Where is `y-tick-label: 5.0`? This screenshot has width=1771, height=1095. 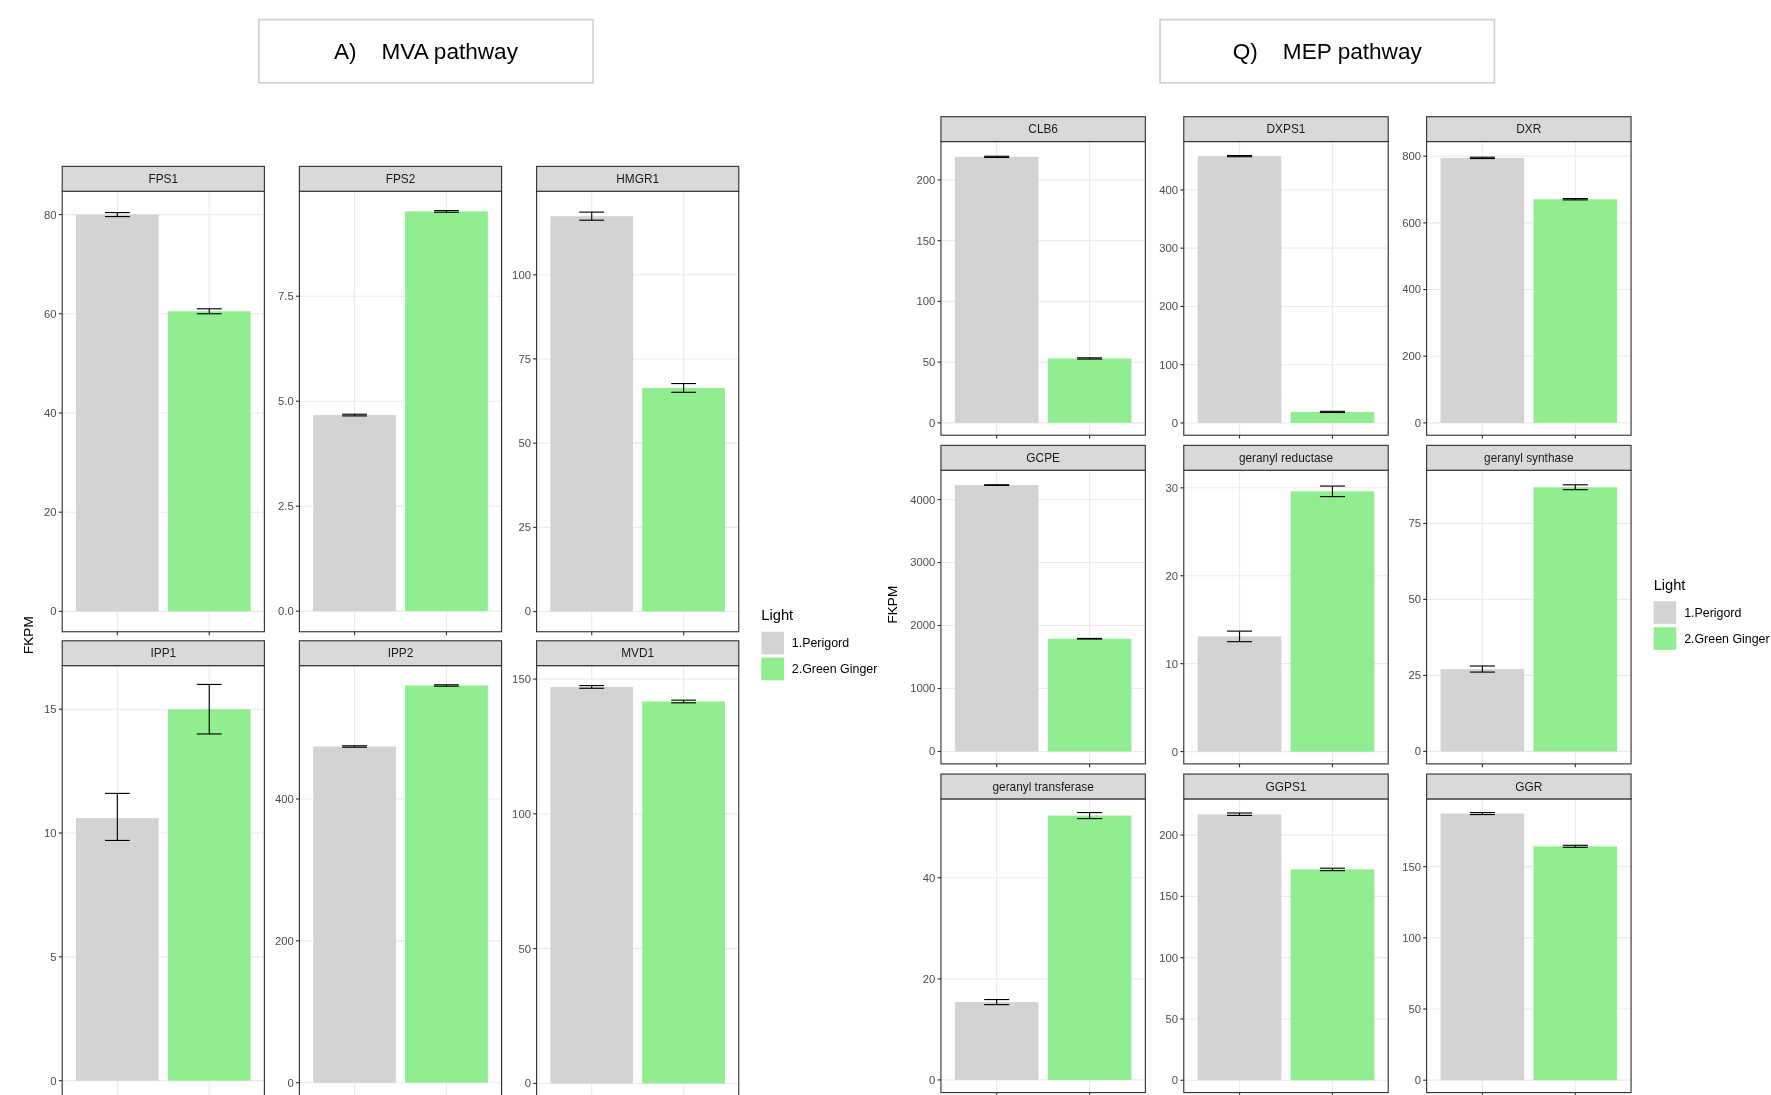 y-tick-label: 5.0 is located at coordinates (286, 401).